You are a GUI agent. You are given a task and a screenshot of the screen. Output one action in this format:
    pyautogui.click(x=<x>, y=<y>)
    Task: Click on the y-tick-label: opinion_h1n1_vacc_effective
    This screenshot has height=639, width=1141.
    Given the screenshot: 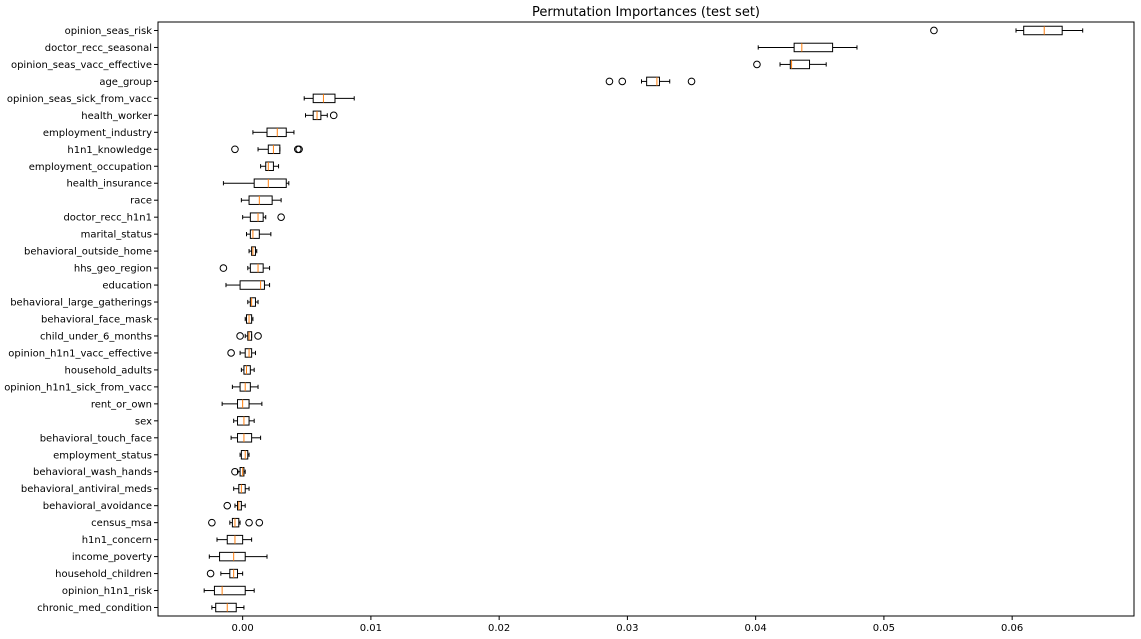 What is the action you would take?
    pyautogui.click(x=80, y=353)
    